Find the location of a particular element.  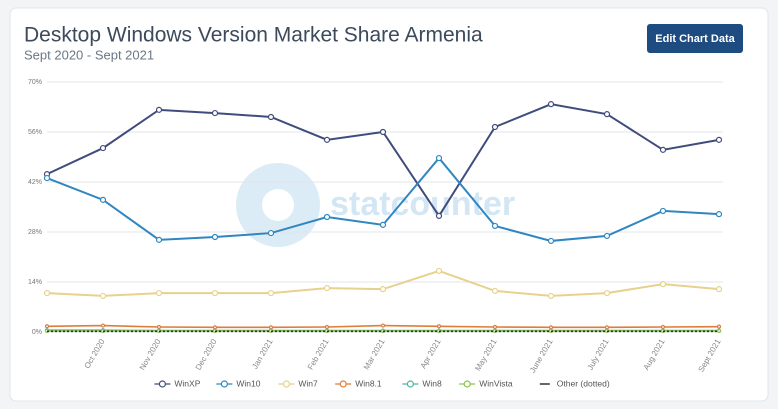

edit-button is located at coordinates (695, 38).